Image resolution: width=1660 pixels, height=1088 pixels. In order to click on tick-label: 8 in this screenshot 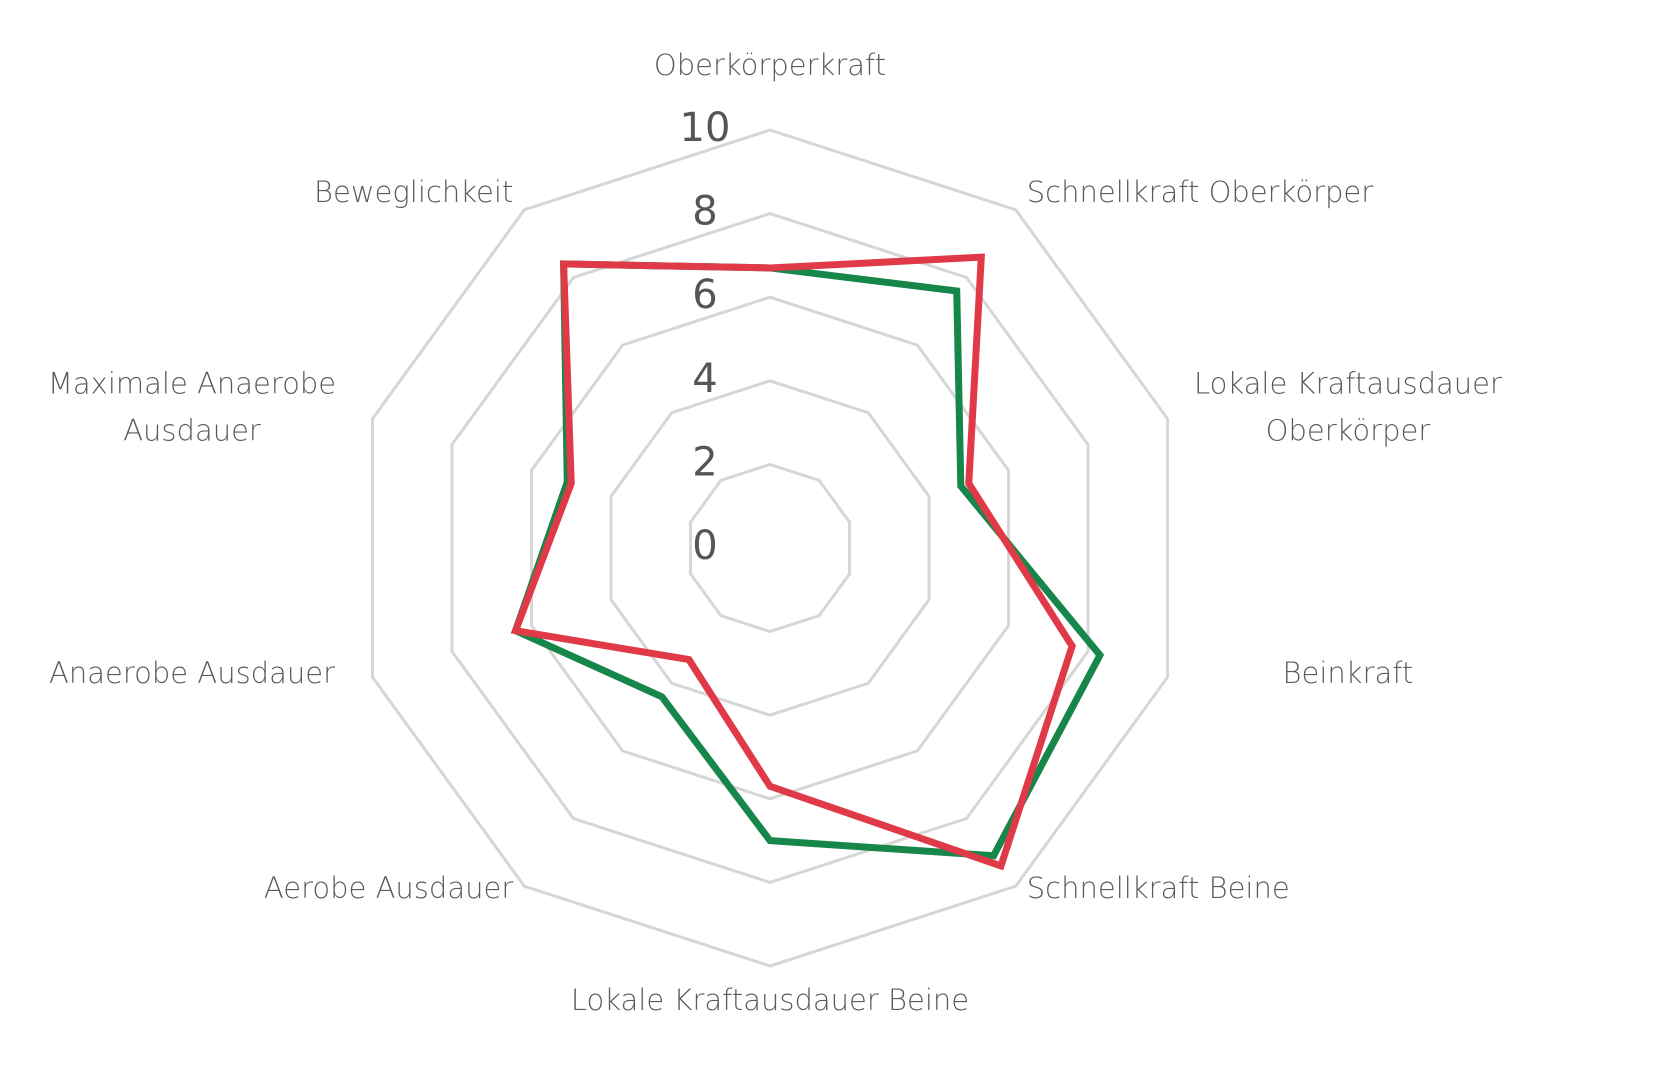, I will do `click(704, 212)`.